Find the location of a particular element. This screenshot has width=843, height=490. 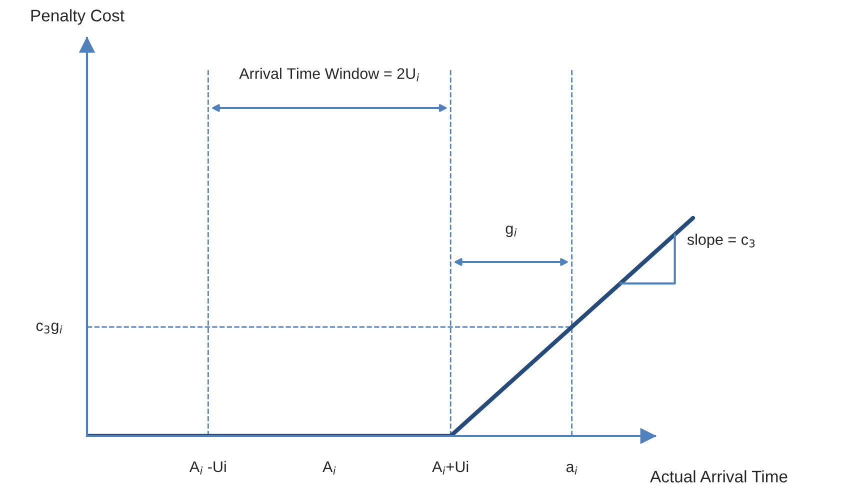

annotation: g$_{i}$ is located at coordinates (511, 232).